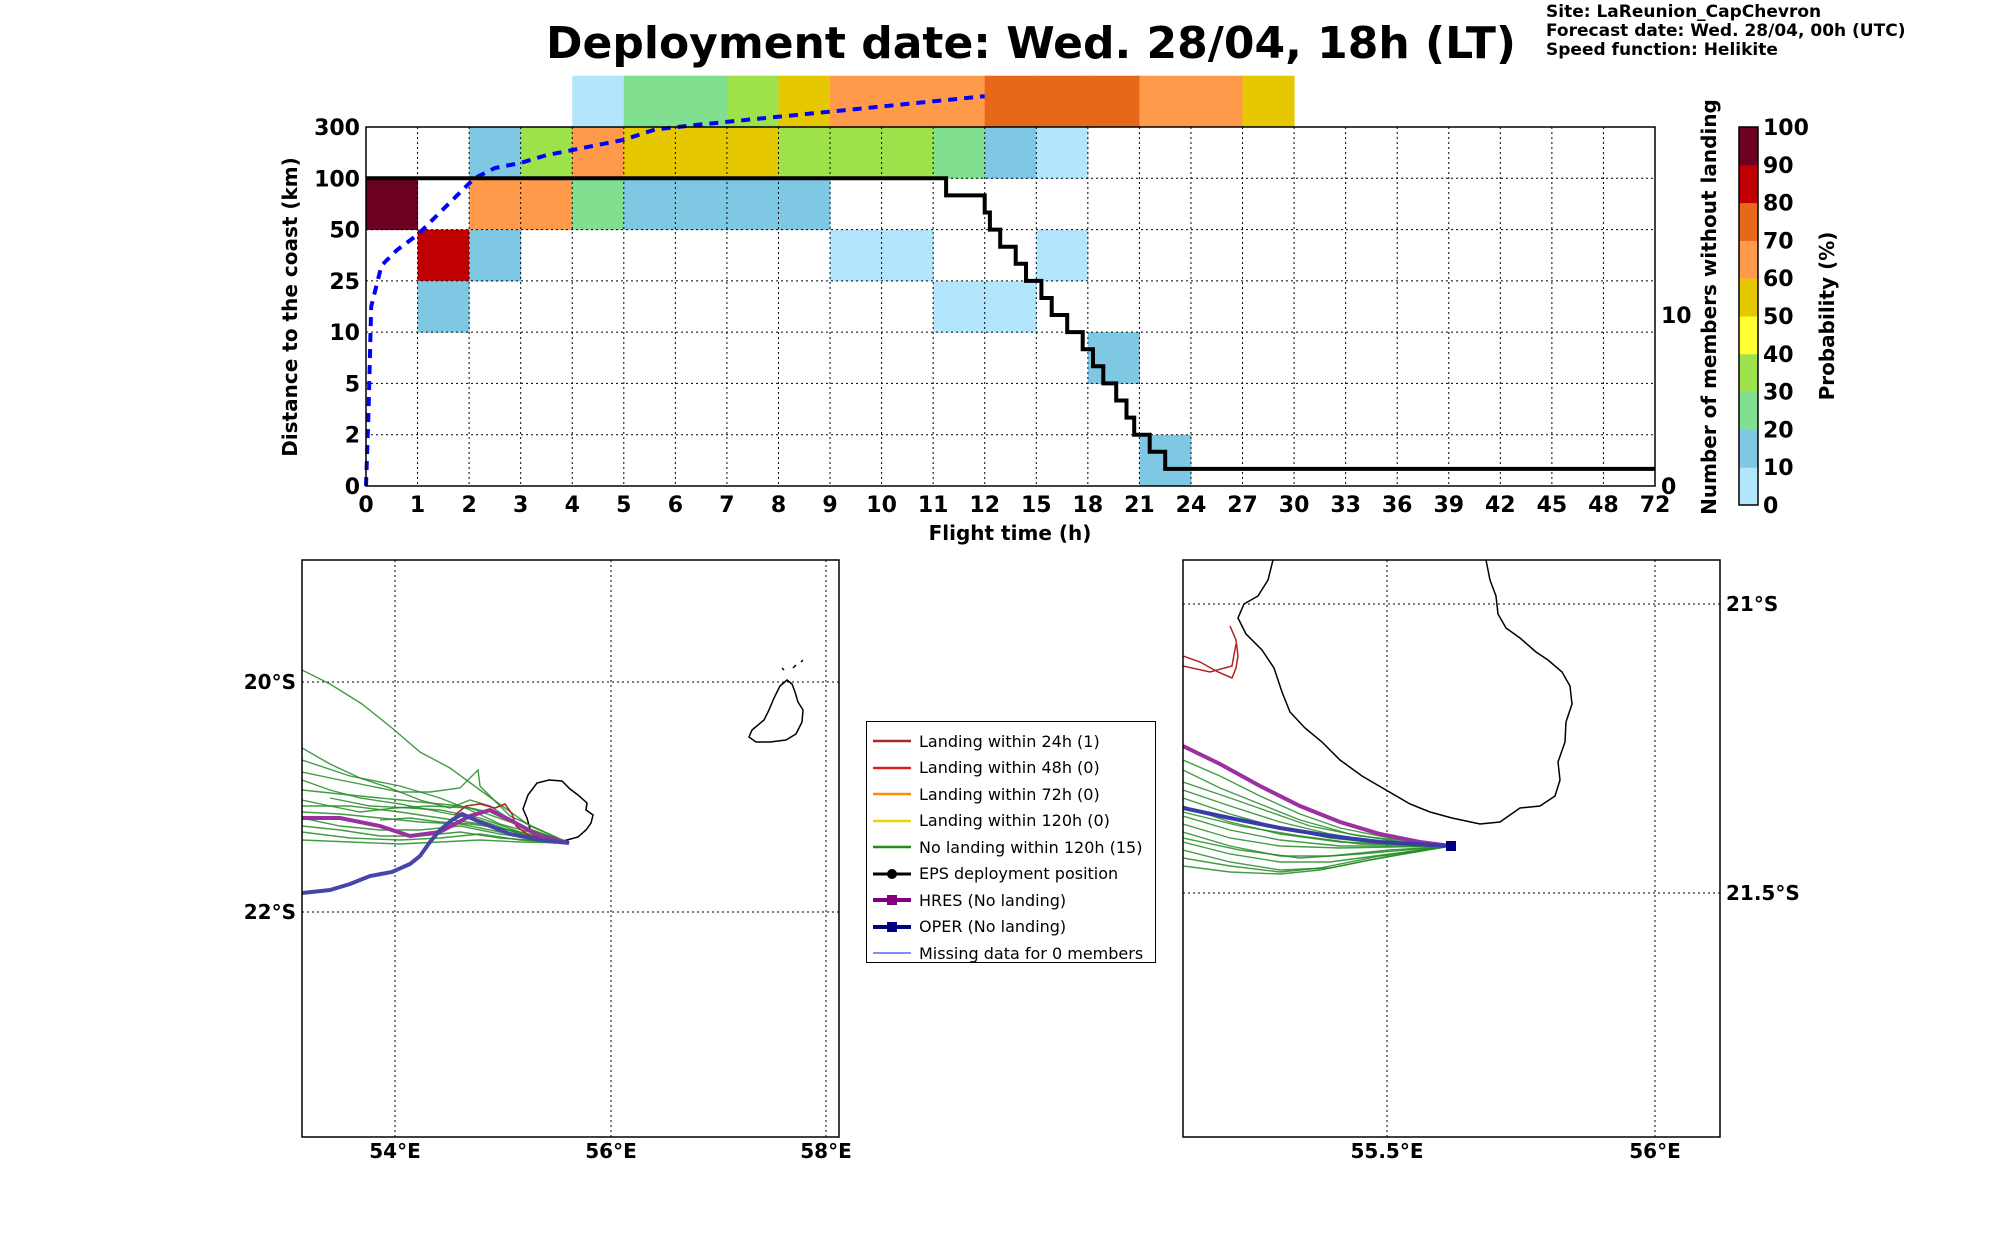 The width and height of the screenshot is (2000, 1250). What do you see at coordinates (1778, 317) in the screenshot?
I see `colorbar-tick-label: 50` at bounding box center [1778, 317].